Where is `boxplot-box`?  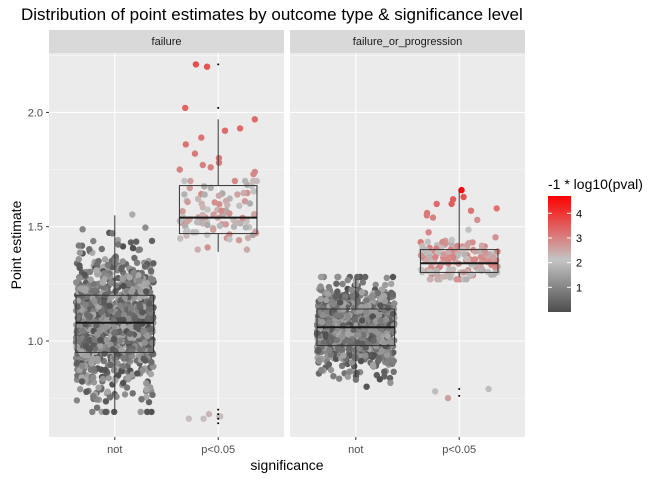
boxplot-box is located at coordinates (218, 210).